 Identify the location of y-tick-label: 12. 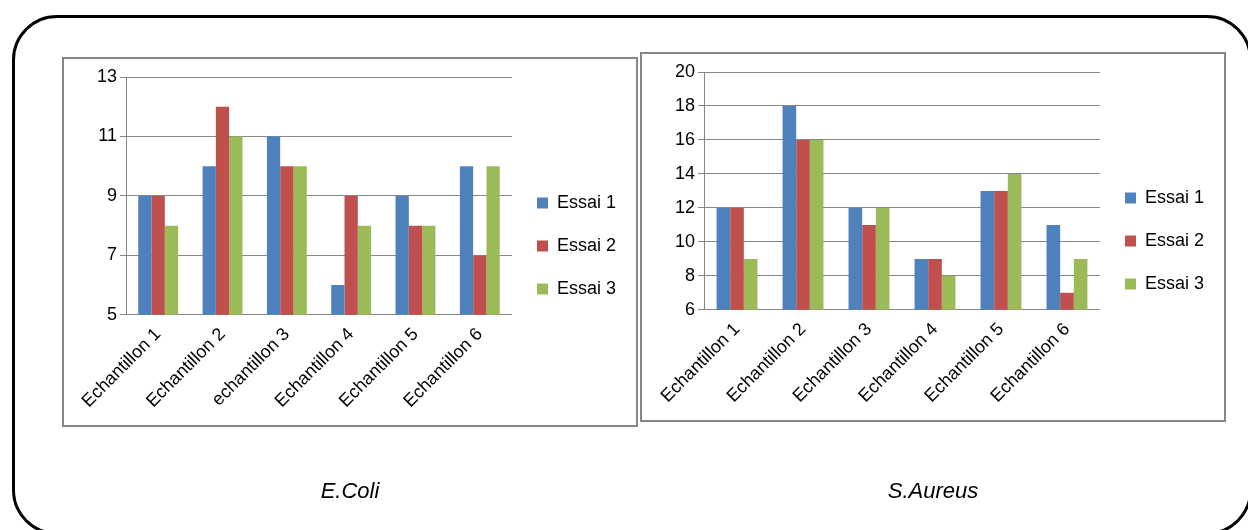
(685, 206).